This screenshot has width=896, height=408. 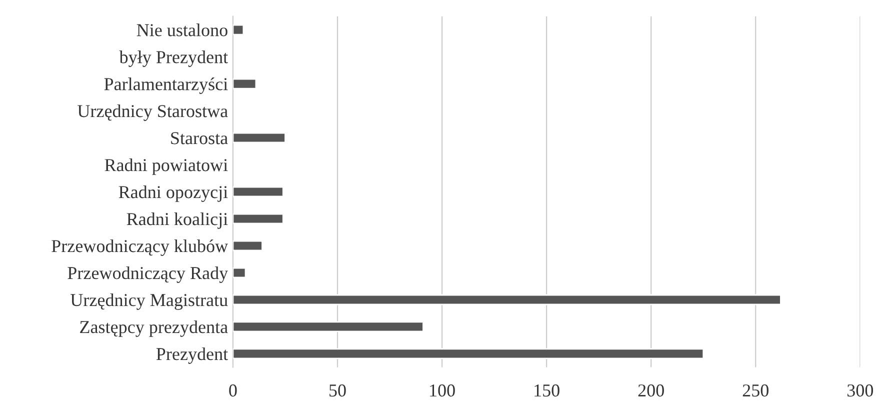 I want to click on y-tick-label: Nie ustalono, so click(x=182, y=30).